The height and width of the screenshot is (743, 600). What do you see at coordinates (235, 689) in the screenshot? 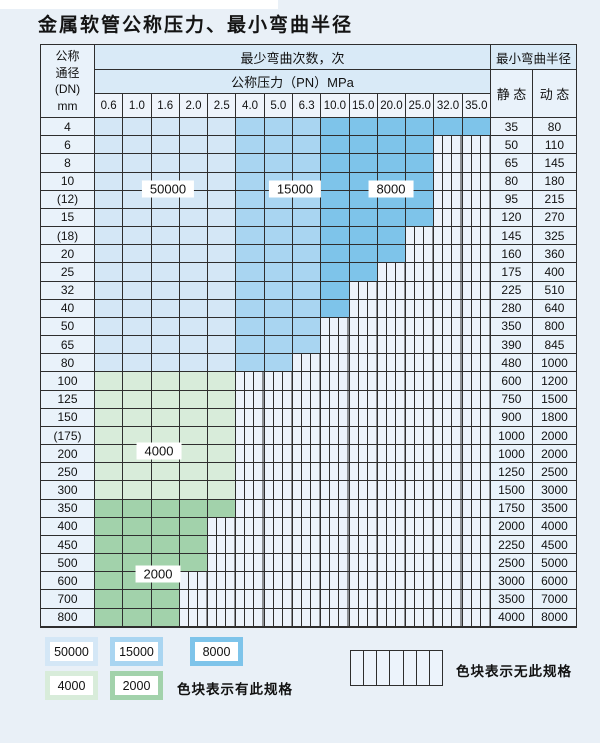
I see `legend-has-spec-text: 色块表示有此规格` at bounding box center [235, 689].